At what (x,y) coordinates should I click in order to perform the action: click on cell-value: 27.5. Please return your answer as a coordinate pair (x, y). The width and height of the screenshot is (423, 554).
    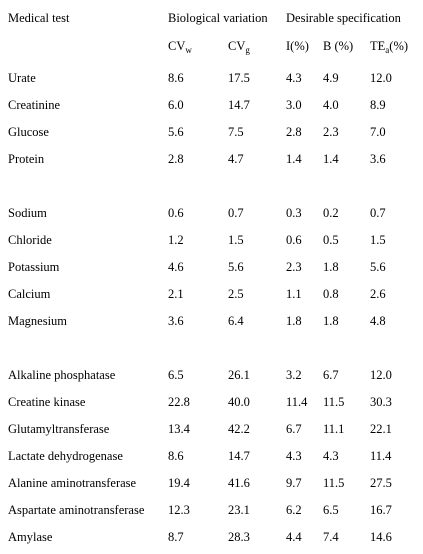
    Looking at the image, I should click on (381, 483).